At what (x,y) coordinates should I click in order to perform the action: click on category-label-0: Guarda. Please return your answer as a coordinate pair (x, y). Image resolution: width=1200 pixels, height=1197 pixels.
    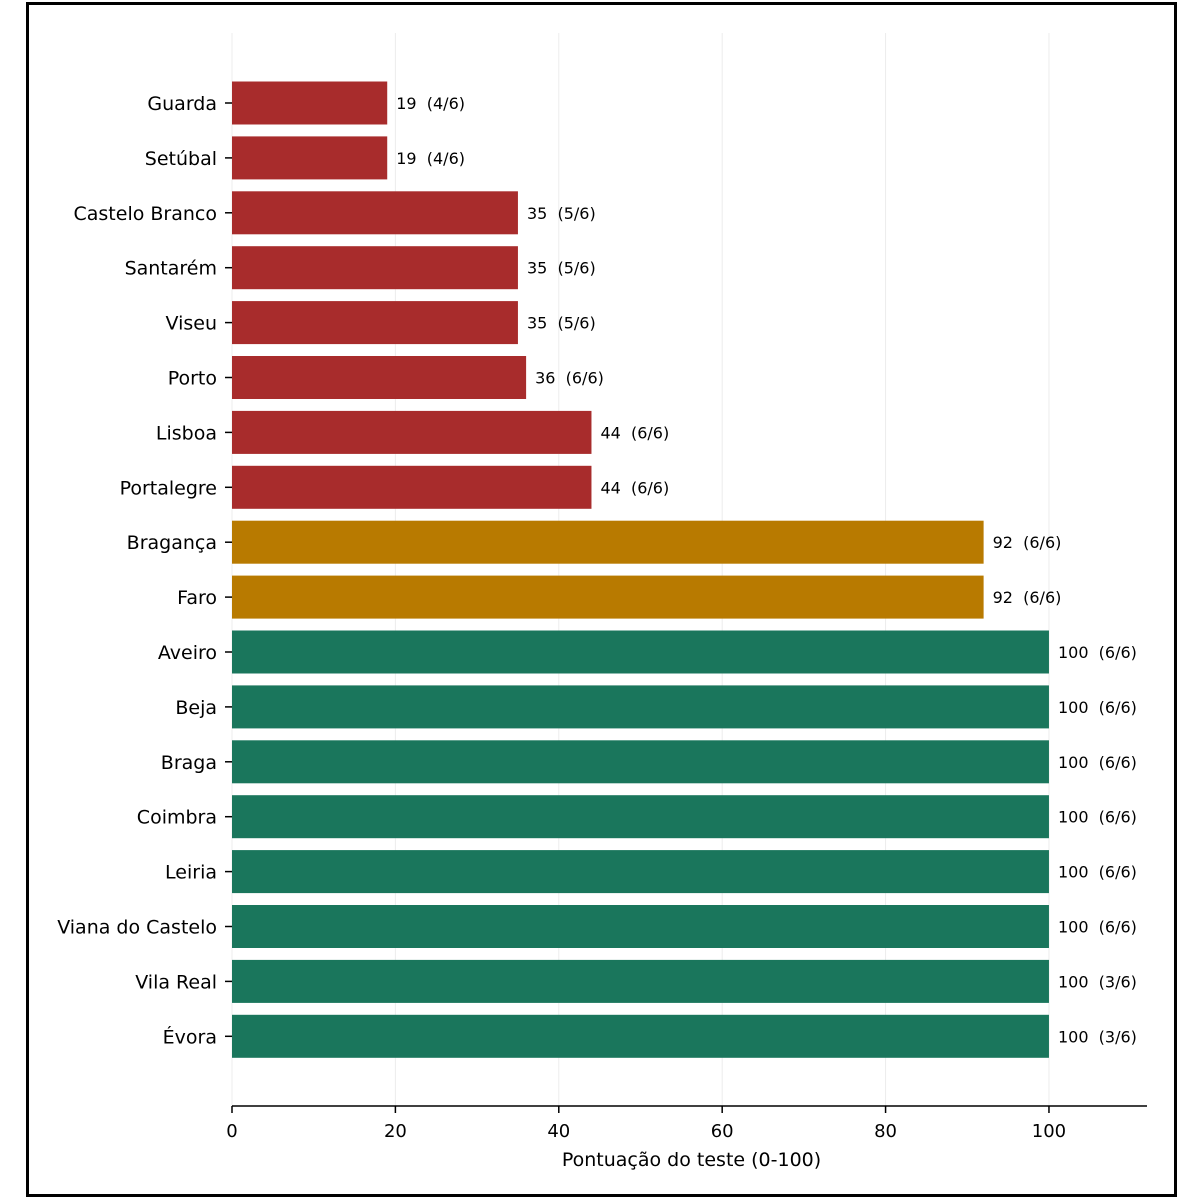
    Looking at the image, I should click on (182, 104).